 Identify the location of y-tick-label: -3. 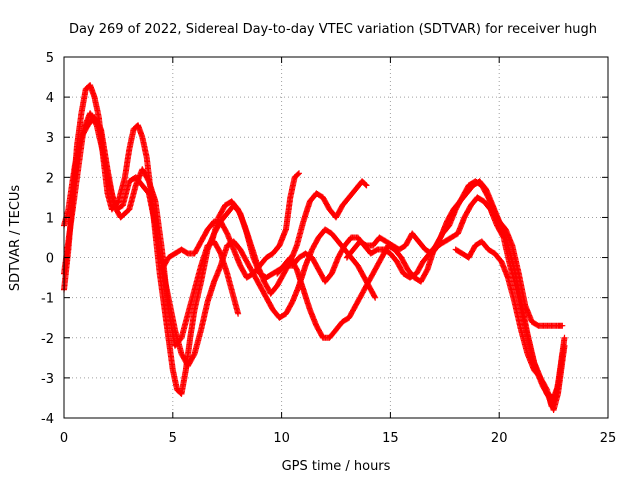
(47, 379).